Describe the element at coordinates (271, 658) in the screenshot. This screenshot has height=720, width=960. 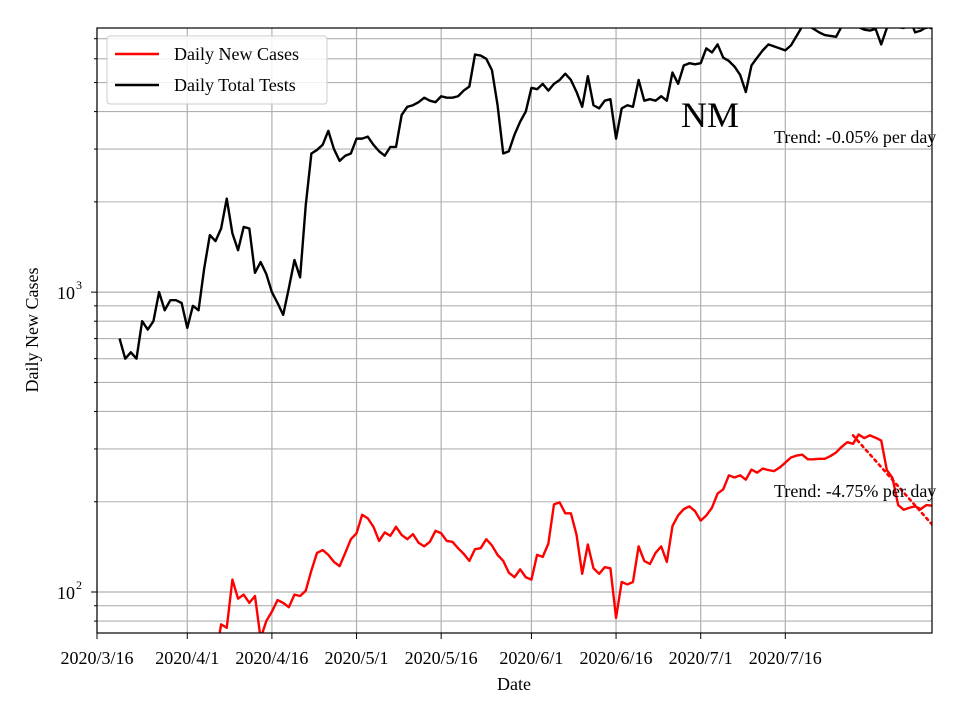
I see `x-tick-label: 2020/4/16` at that location.